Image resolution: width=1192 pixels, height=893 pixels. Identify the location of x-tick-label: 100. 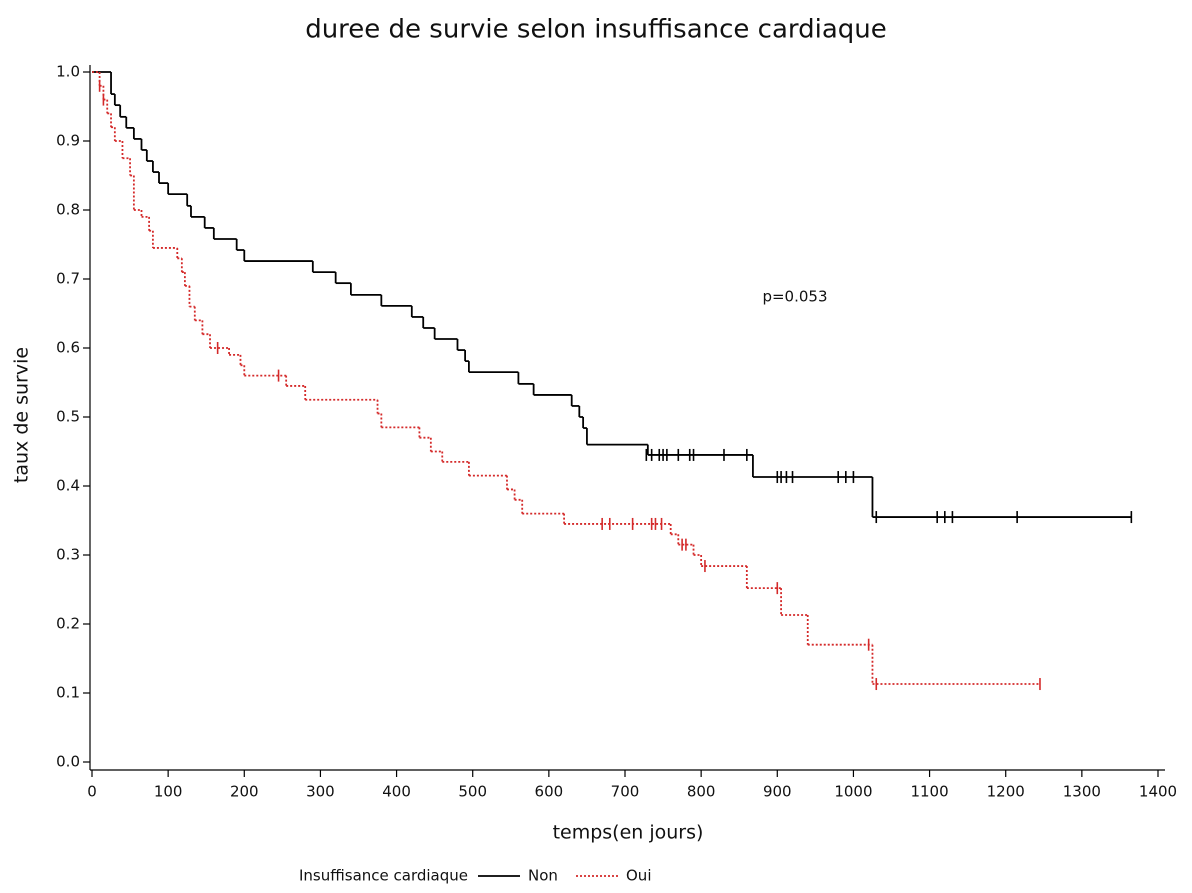
(168, 792).